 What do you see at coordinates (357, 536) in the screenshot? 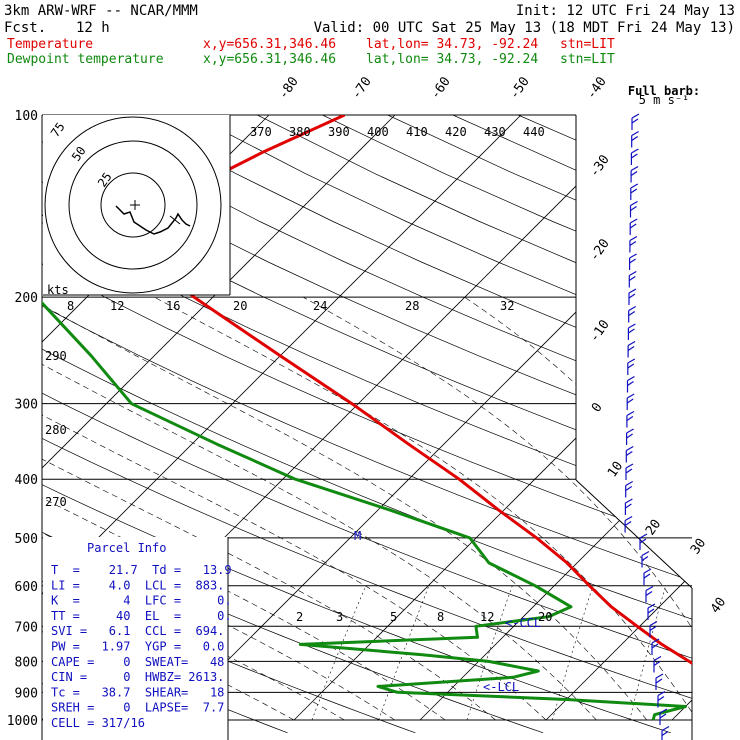
I see `level-marker: M` at bounding box center [357, 536].